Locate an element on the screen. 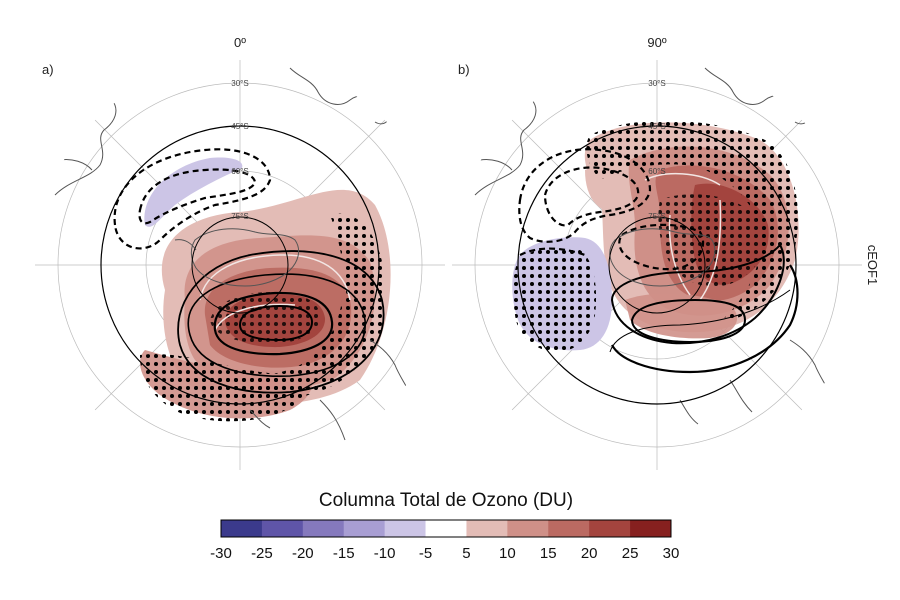  panel-a-thin-contours is located at coordinates (275, 292).